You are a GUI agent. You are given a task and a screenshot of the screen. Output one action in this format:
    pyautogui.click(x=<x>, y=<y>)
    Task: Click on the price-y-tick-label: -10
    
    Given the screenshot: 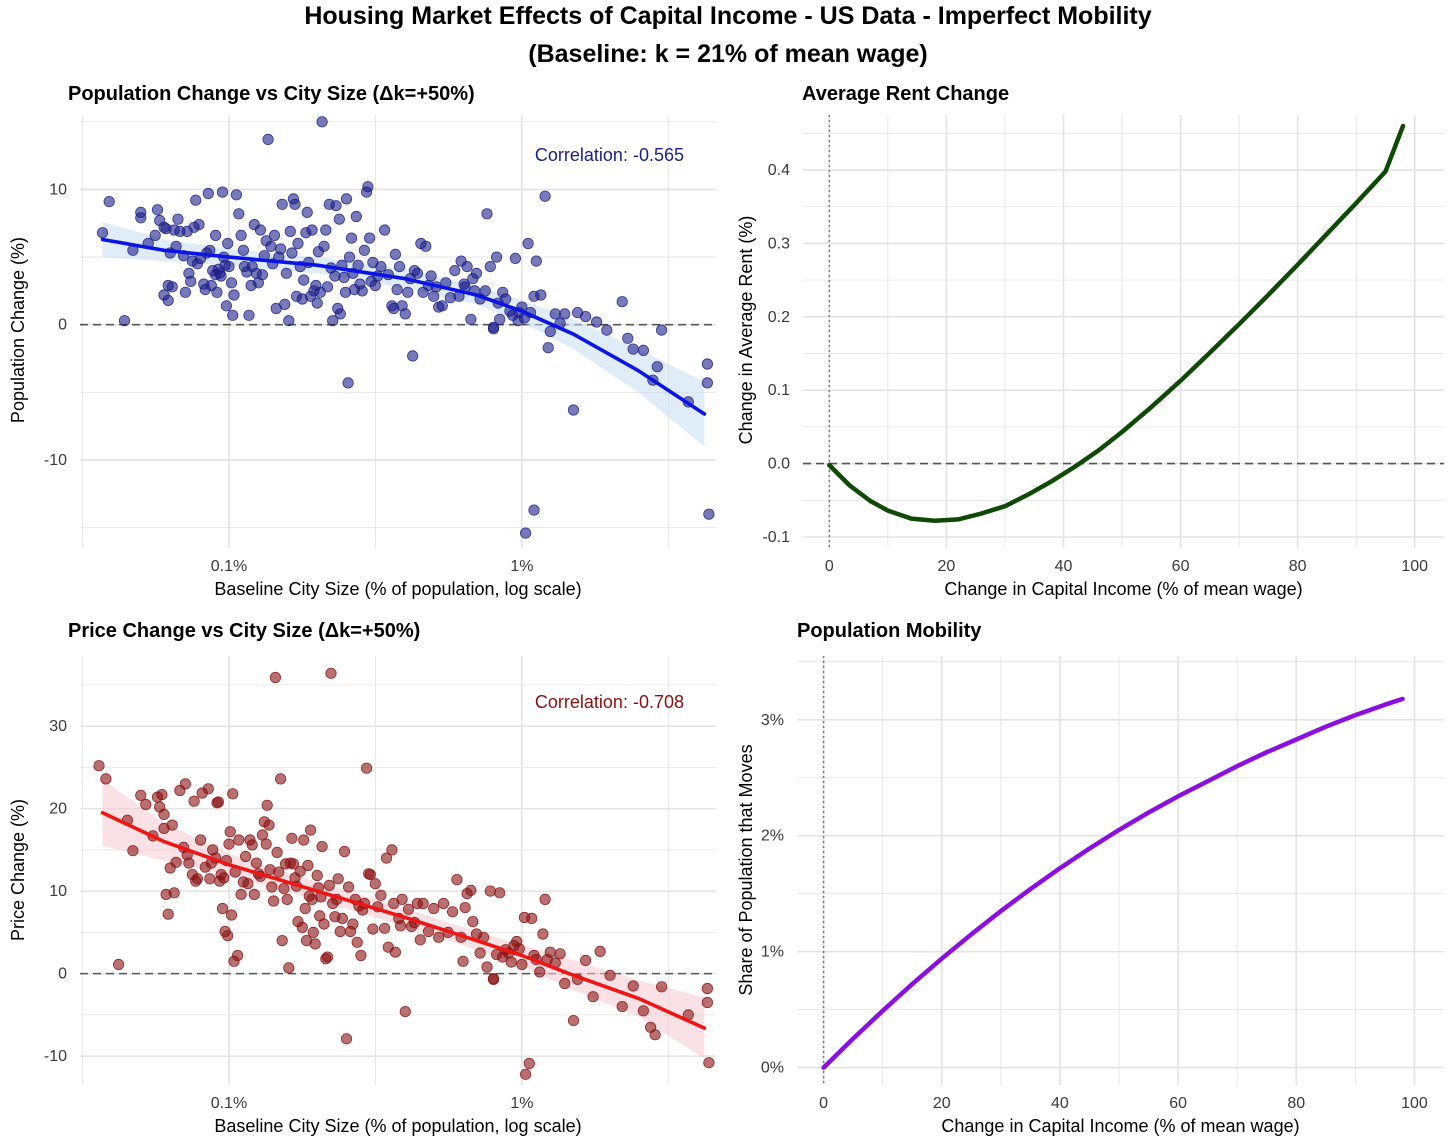 What is the action you would take?
    pyautogui.click(x=55, y=1056)
    